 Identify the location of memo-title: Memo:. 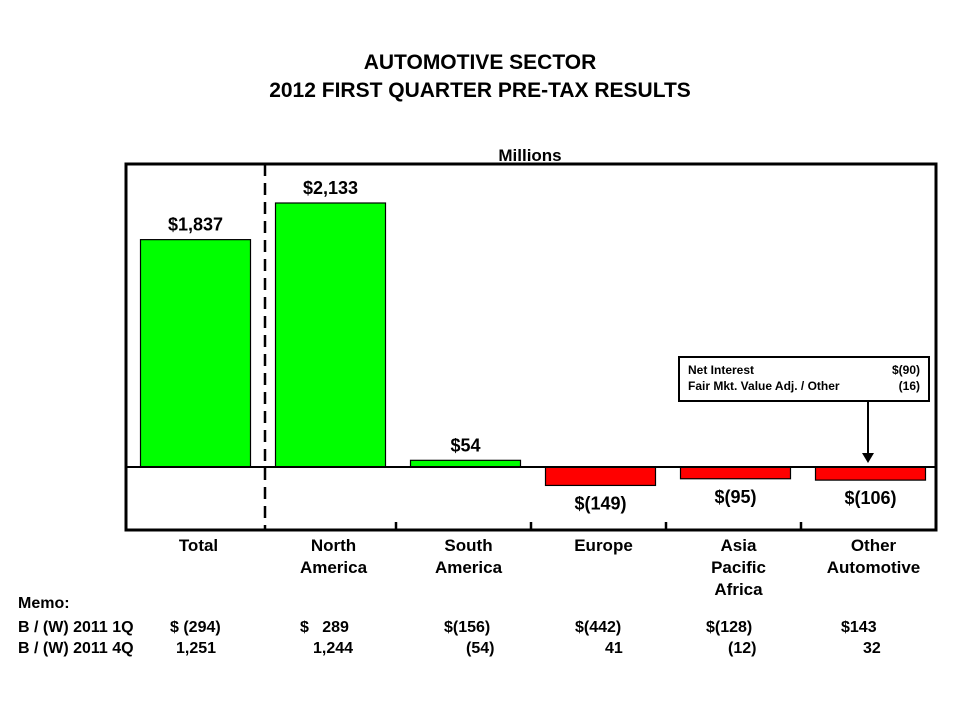
(44, 603).